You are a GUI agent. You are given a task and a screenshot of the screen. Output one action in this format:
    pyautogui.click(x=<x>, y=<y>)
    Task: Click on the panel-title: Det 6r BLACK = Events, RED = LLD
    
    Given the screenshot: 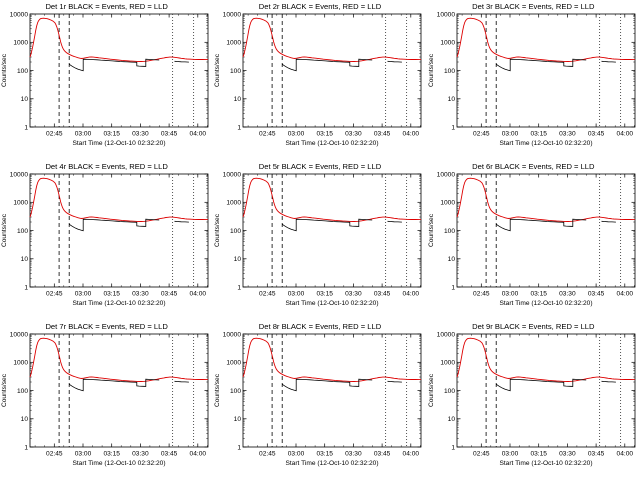 What is the action you would take?
    pyautogui.click(x=533, y=166)
    